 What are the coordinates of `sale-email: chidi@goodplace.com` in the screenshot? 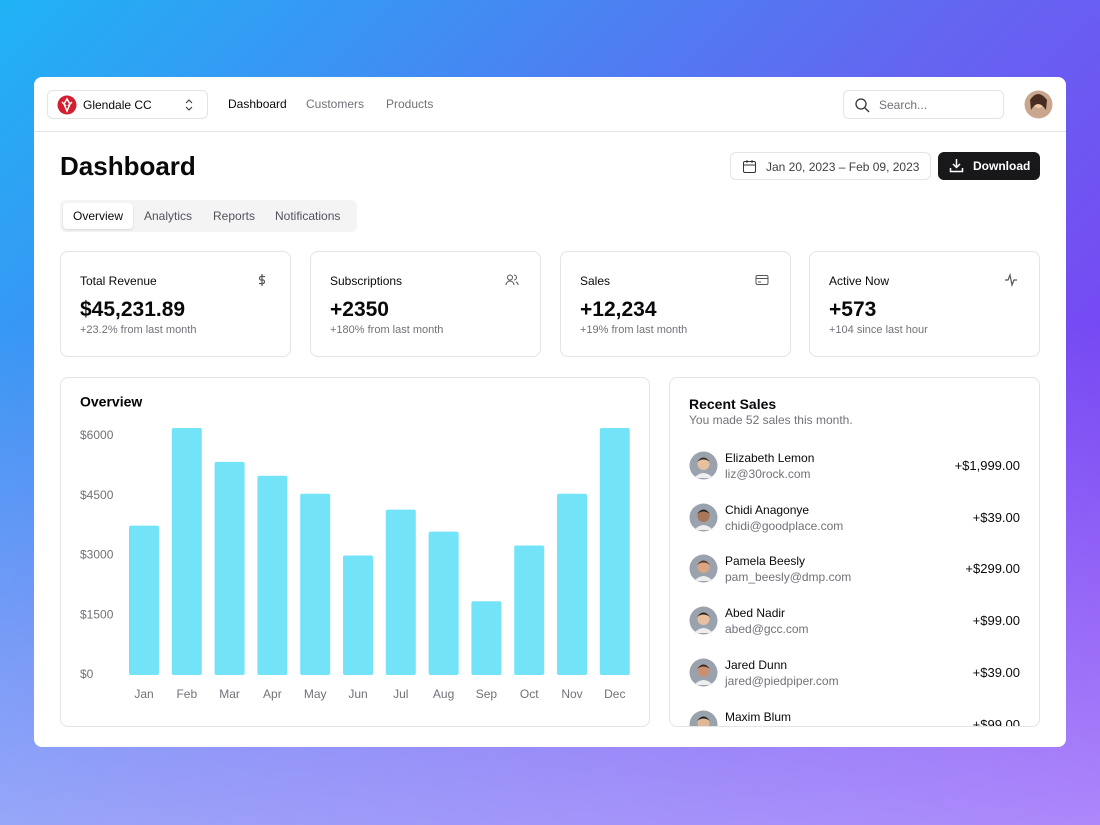 It's located at (784, 525).